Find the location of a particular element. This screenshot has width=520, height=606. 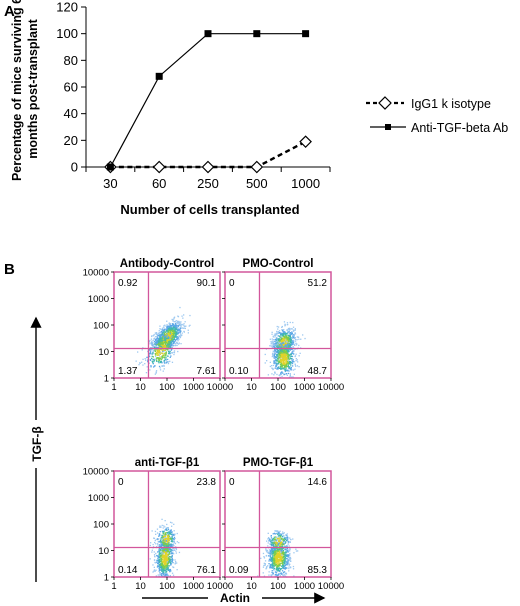

x-tick-label: 1 is located at coordinates (113, 387).